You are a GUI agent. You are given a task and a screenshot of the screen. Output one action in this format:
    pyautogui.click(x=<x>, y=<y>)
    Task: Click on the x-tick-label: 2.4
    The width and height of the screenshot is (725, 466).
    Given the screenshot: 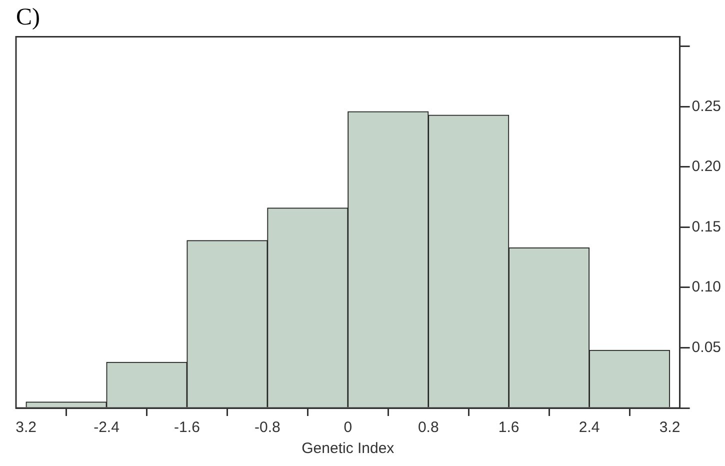 What is the action you would take?
    pyautogui.click(x=589, y=427)
    